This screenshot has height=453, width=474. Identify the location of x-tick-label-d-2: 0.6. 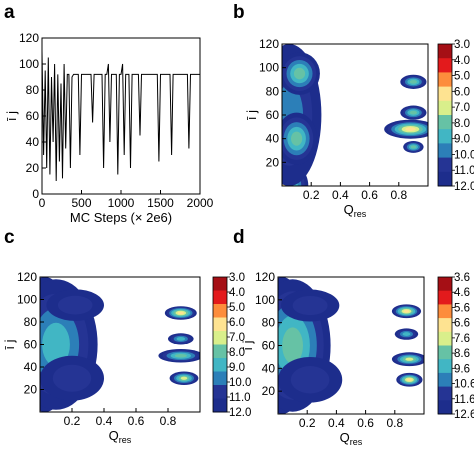
(365, 423).